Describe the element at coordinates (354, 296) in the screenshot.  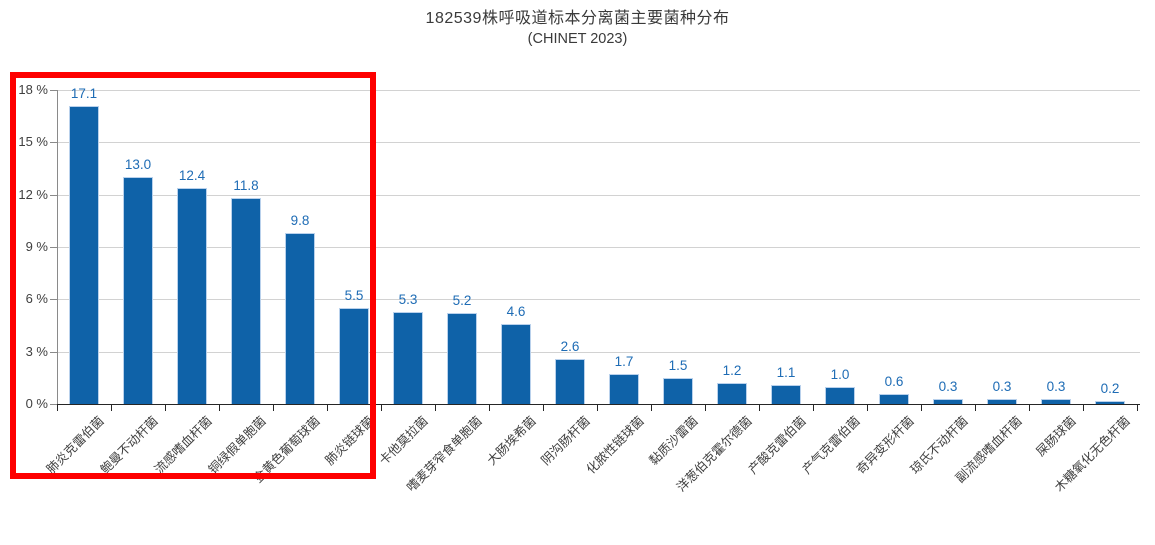
I see `bar-value-label: 5.5` at that location.